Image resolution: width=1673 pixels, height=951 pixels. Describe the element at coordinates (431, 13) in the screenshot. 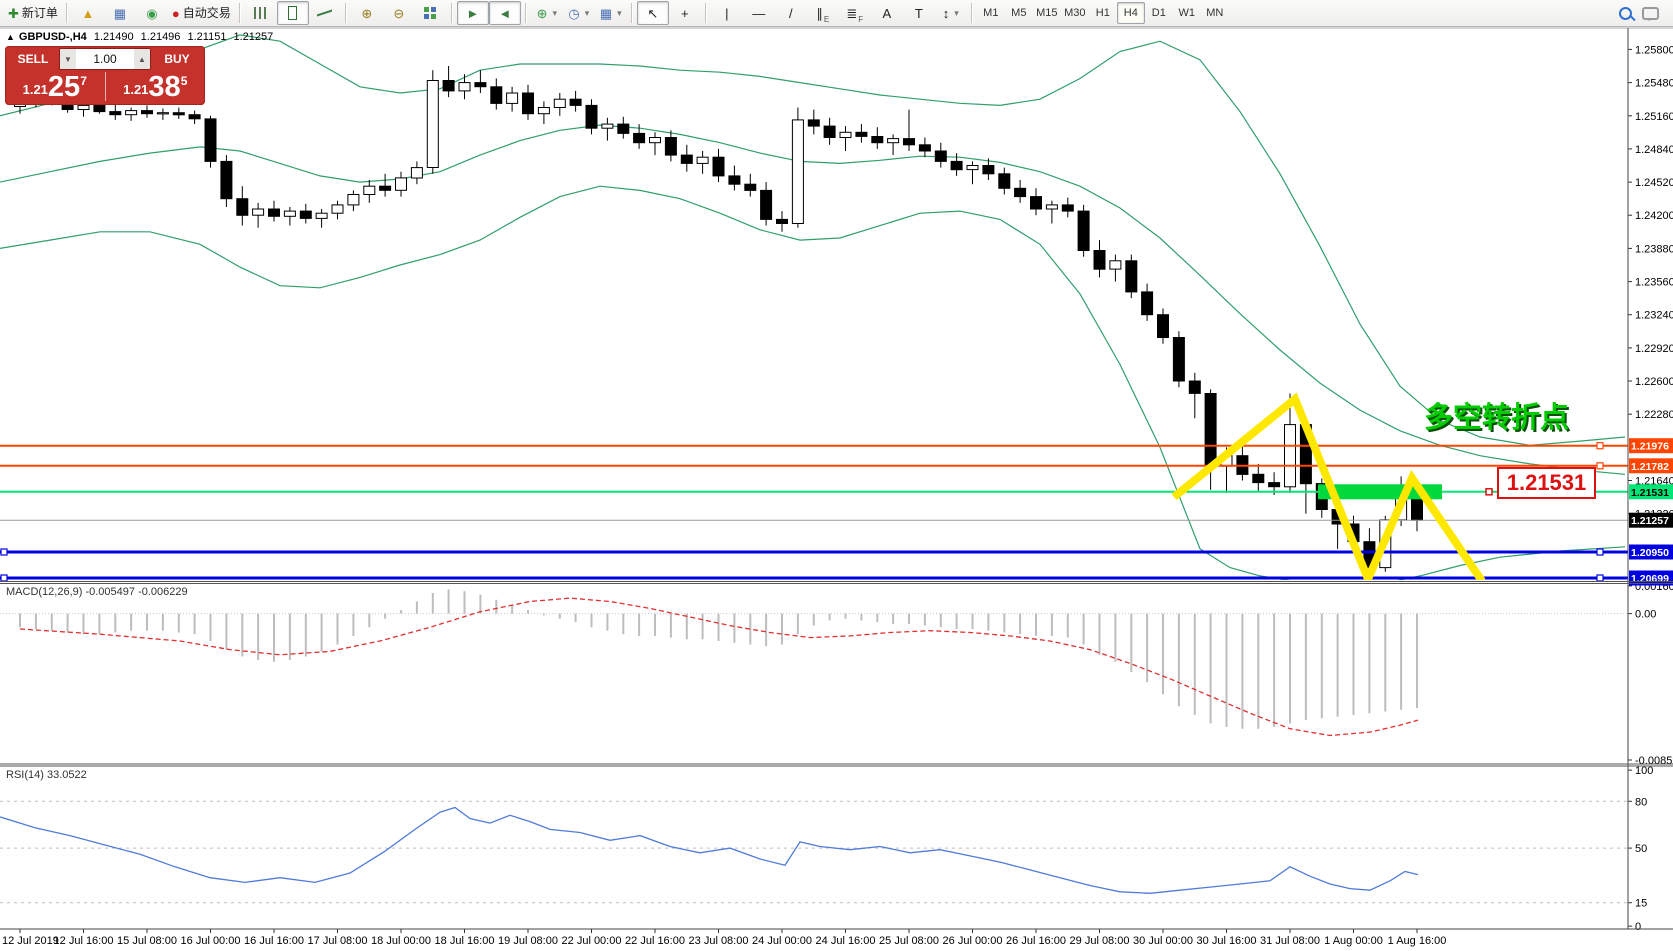

I see `tile-windows-button` at that location.